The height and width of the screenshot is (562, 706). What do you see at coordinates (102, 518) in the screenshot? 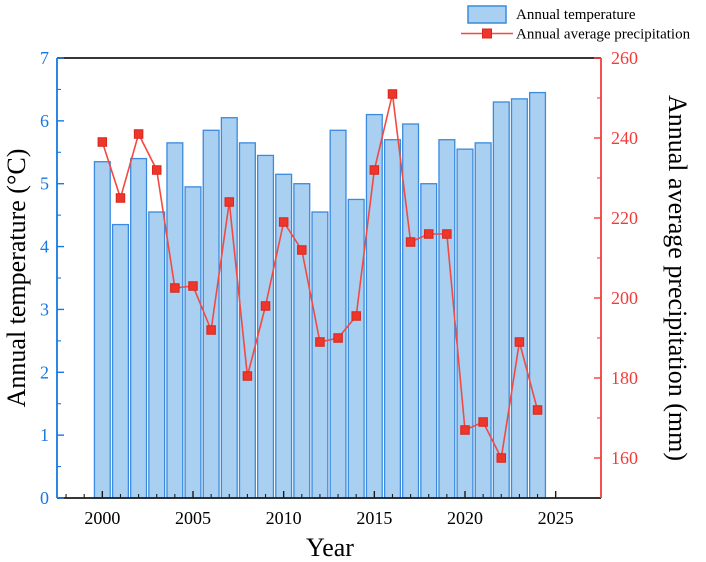
I see `x-tick-label-2000: 2000` at bounding box center [102, 518].